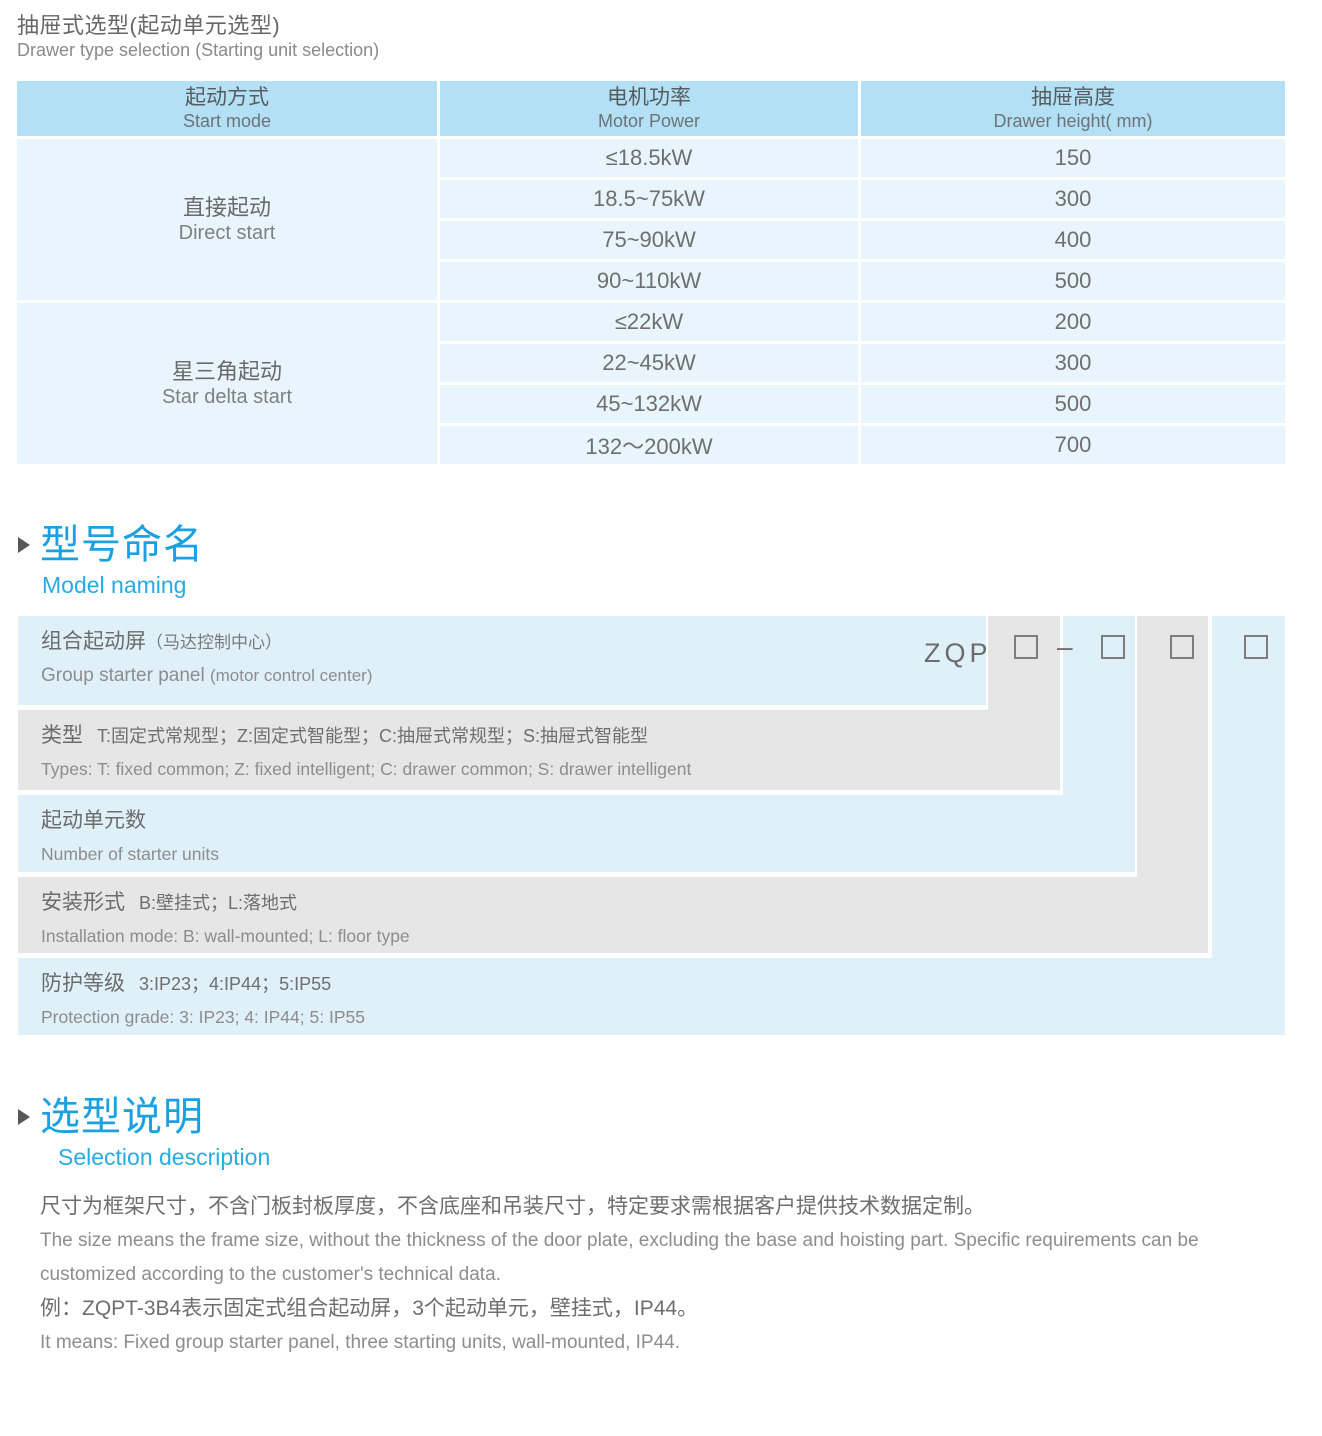 This screenshot has height=1436, width=1322. Describe the element at coordinates (1073, 121) in the screenshot. I see `col-header-en: Drawer height( mm)` at that location.